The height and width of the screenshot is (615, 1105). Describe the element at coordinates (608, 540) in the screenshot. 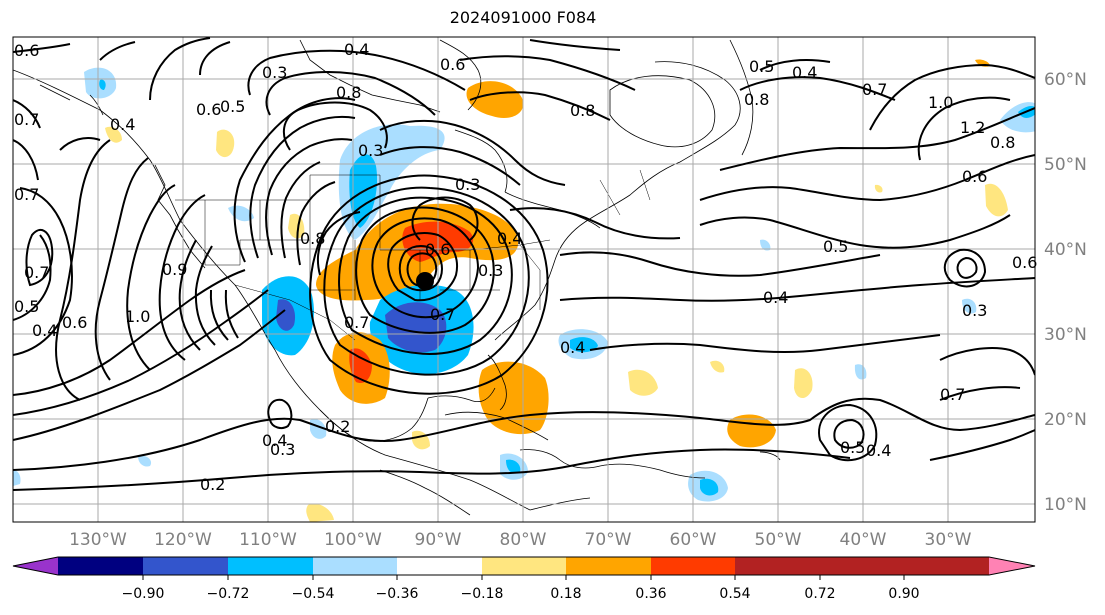

I see `lon-label: 70°W` at that location.